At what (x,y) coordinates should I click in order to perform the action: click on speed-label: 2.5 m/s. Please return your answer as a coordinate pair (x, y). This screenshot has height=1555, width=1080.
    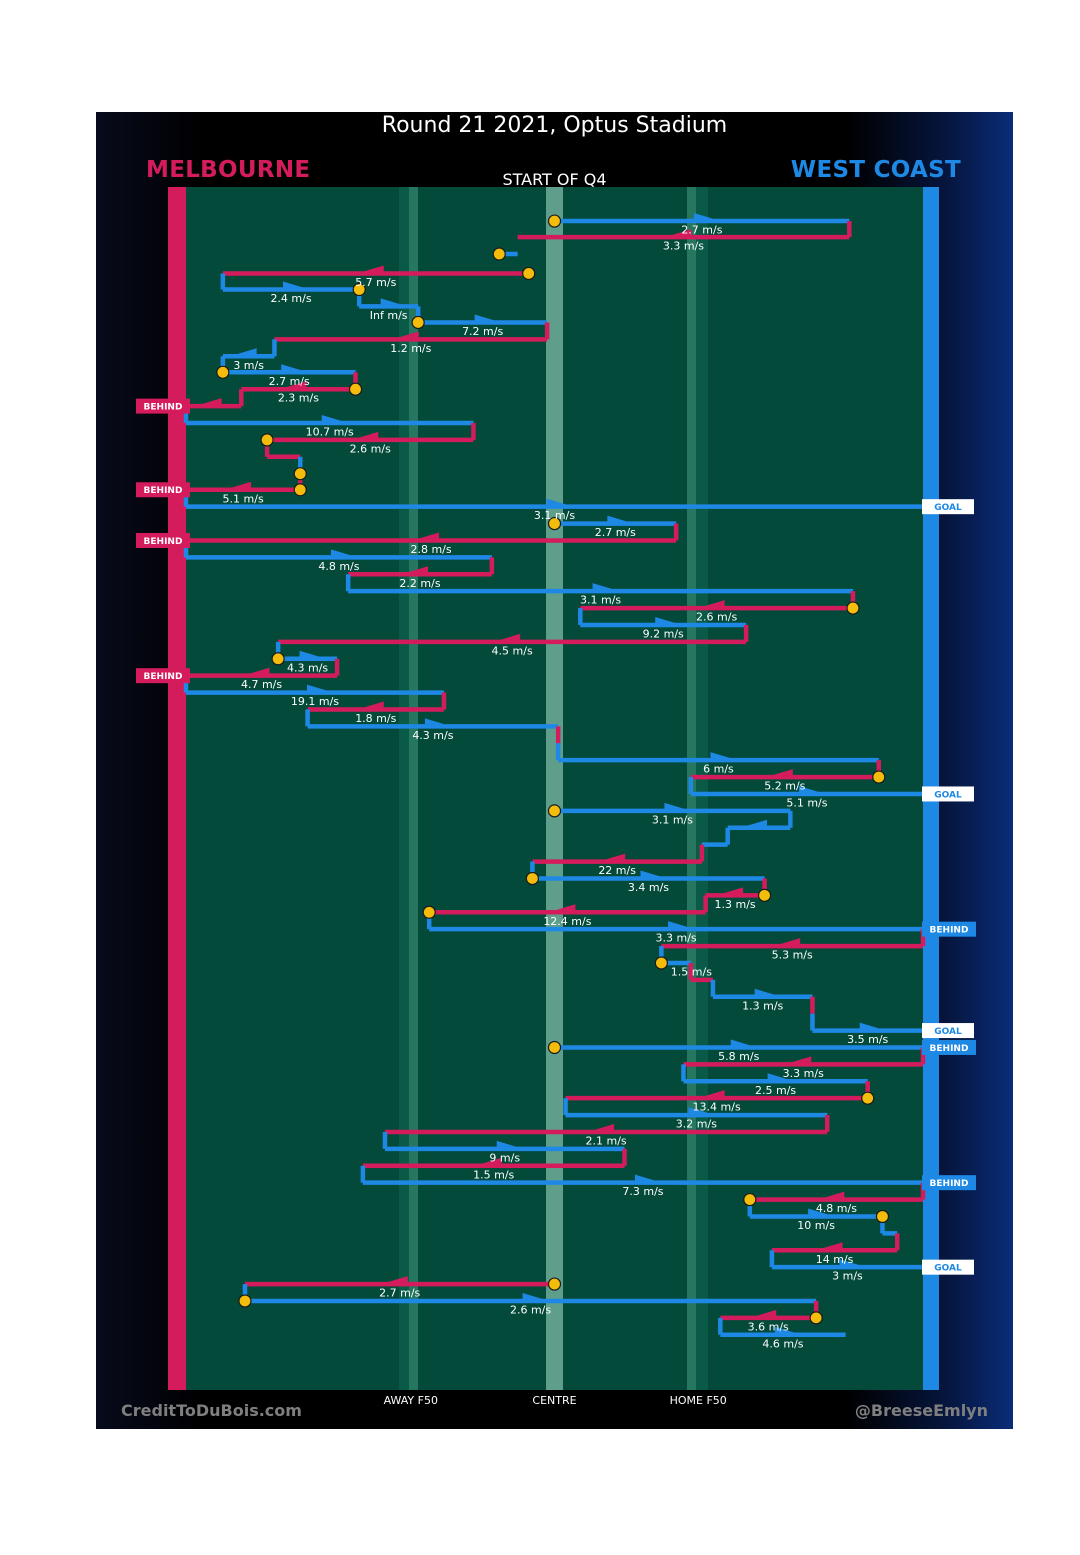
    Looking at the image, I should click on (775, 1090).